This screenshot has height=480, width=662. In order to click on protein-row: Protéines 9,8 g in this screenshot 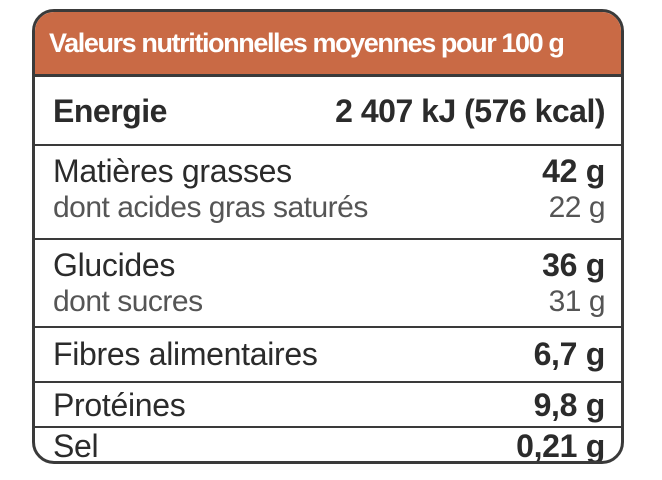, I will do `click(328, 403)`.